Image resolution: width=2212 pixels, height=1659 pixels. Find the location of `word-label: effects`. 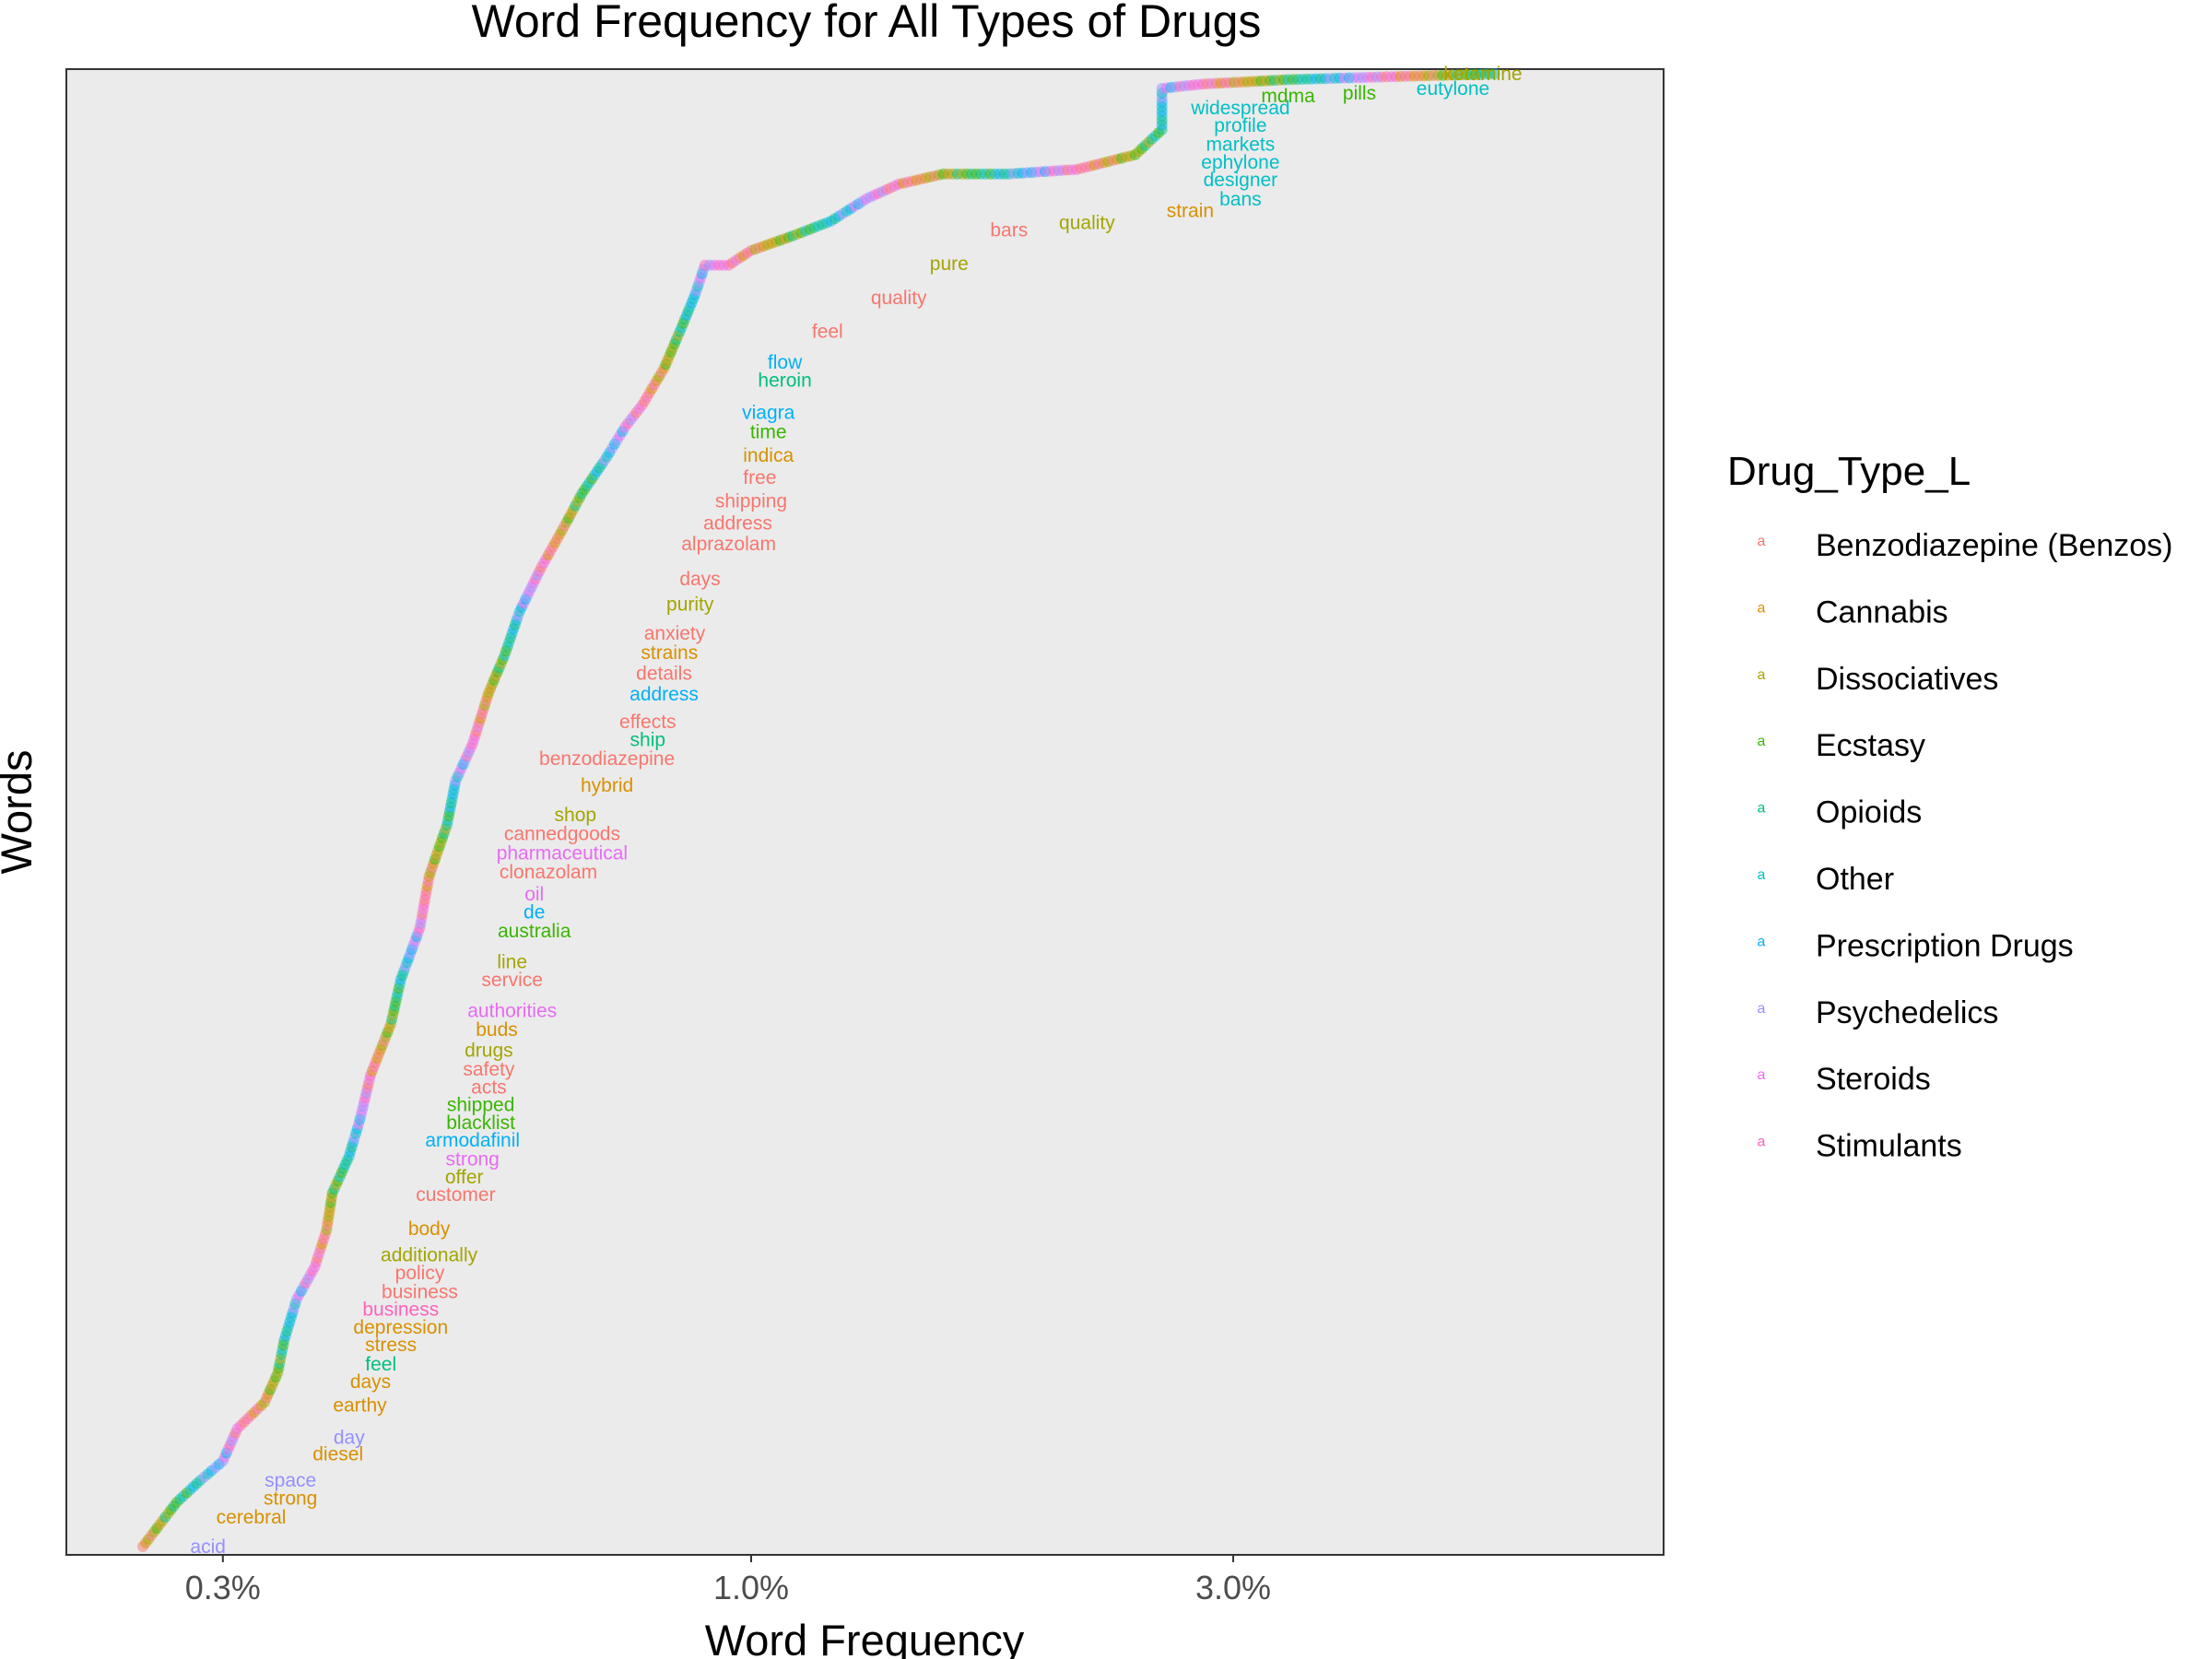

word-label: effects is located at coordinates (647, 722).